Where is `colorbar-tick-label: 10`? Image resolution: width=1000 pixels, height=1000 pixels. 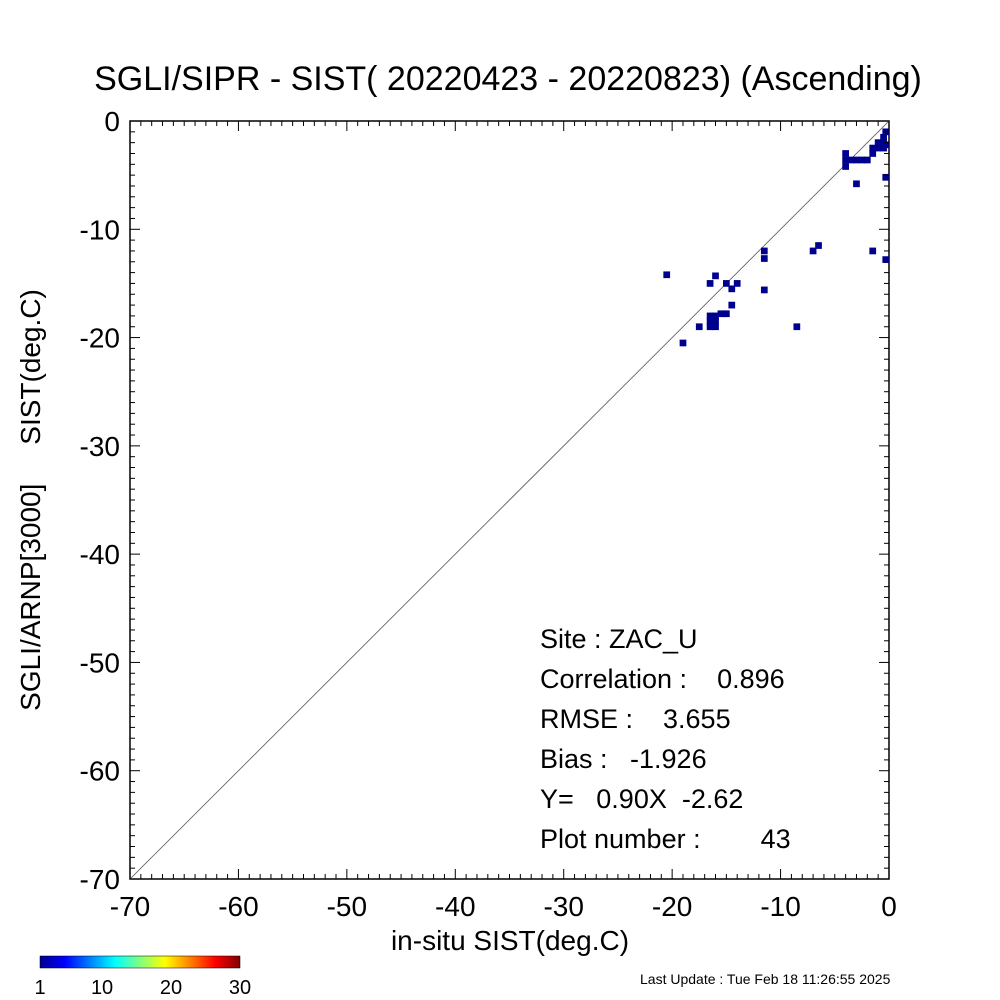 colorbar-tick-label: 10 is located at coordinates (102, 988).